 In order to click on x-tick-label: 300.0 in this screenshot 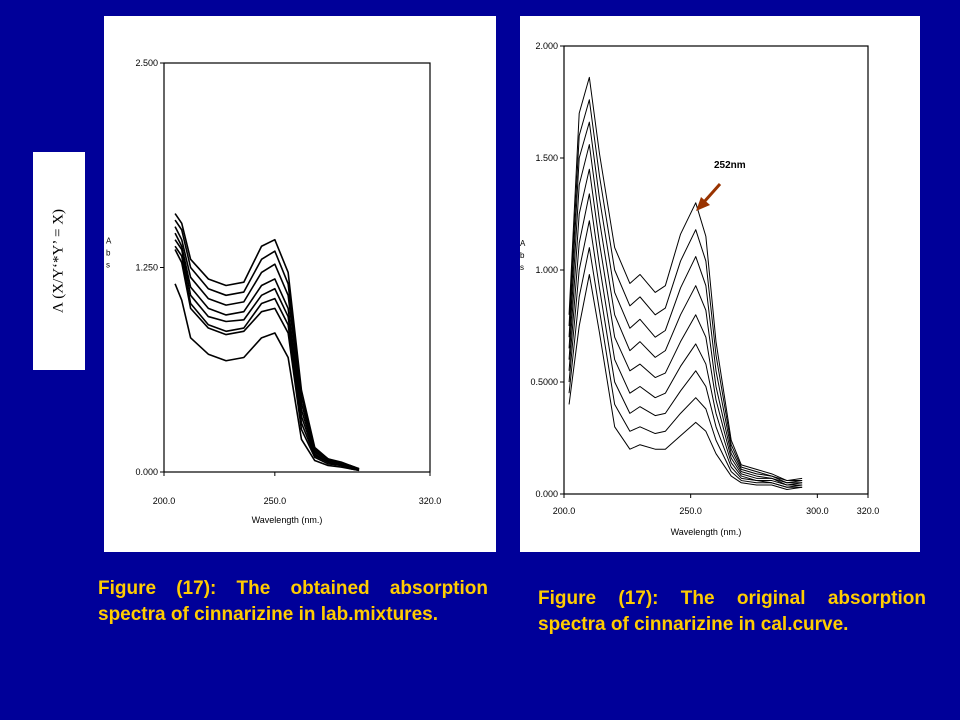, I will do `click(817, 511)`.